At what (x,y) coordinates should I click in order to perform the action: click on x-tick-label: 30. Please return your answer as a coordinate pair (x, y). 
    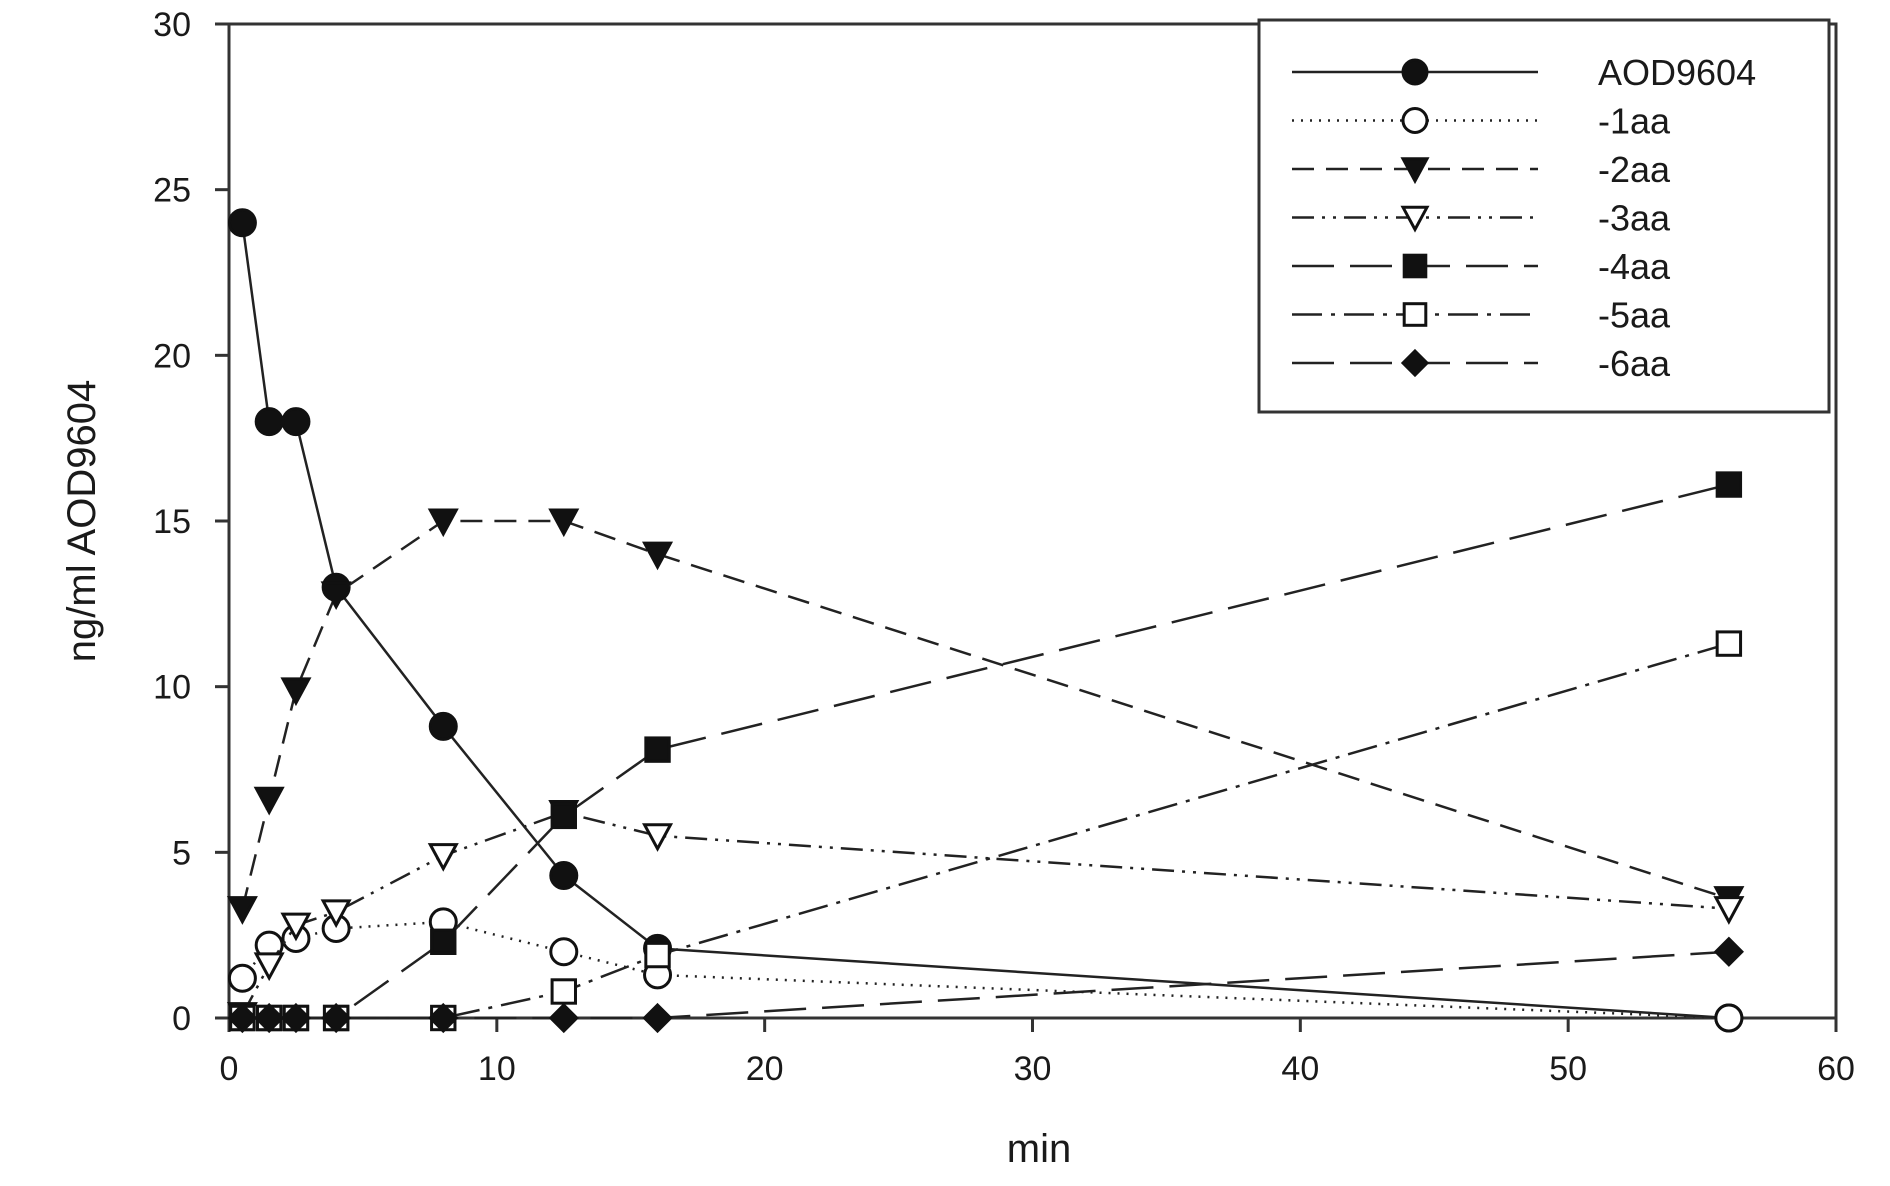
    Looking at the image, I should click on (1033, 1069).